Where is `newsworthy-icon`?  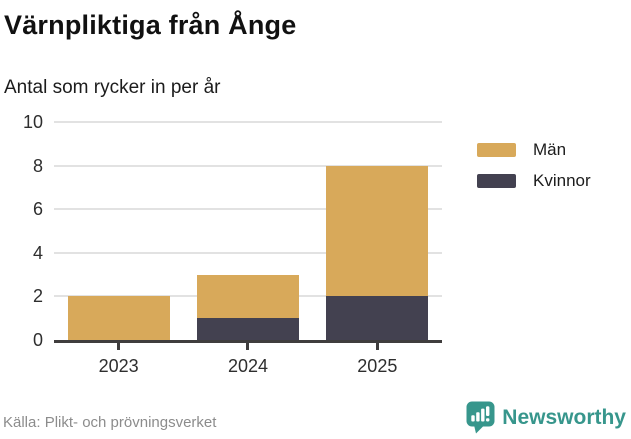 newsworthy-icon is located at coordinates (480, 417).